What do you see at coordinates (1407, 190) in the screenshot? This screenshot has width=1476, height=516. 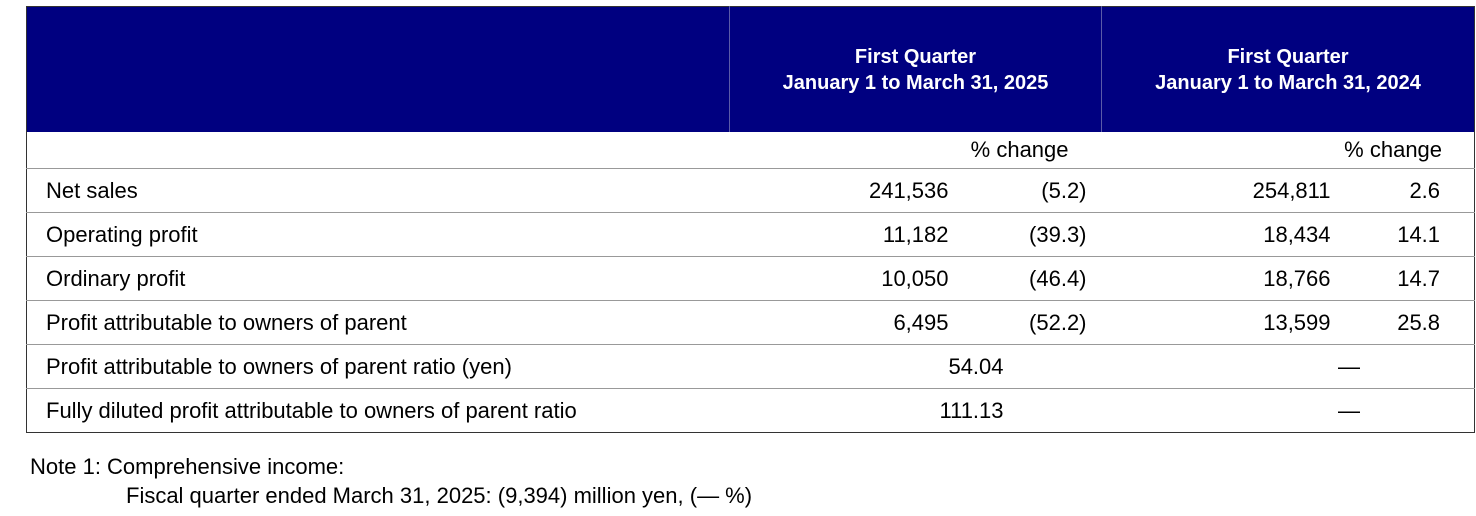 I see `cell-value: 2.6` at bounding box center [1407, 190].